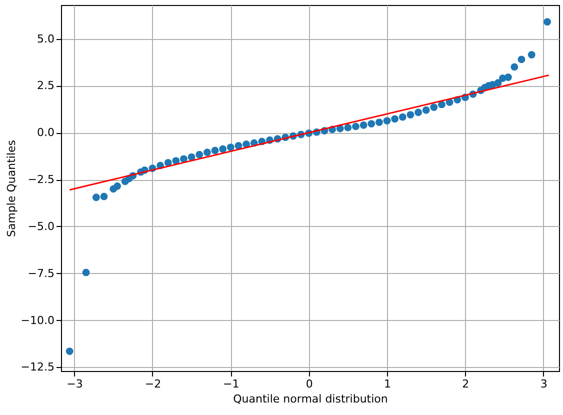  Describe the element at coordinates (74, 384) in the screenshot. I see `x-tick-label: −3` at that location.